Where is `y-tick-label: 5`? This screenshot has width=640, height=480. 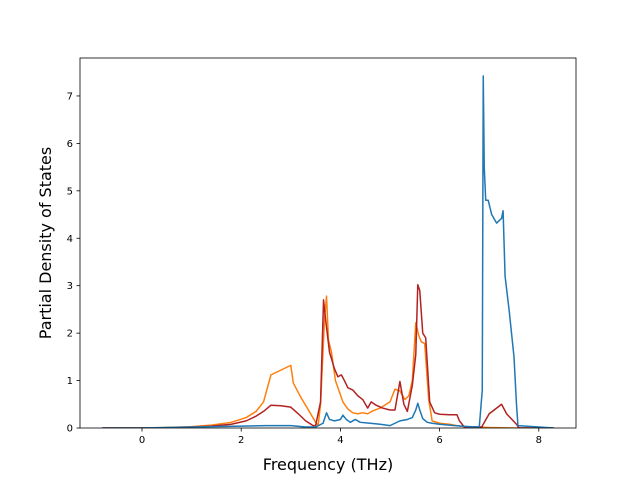 y-tick-label: 5 is located at coordinates (70, 191).